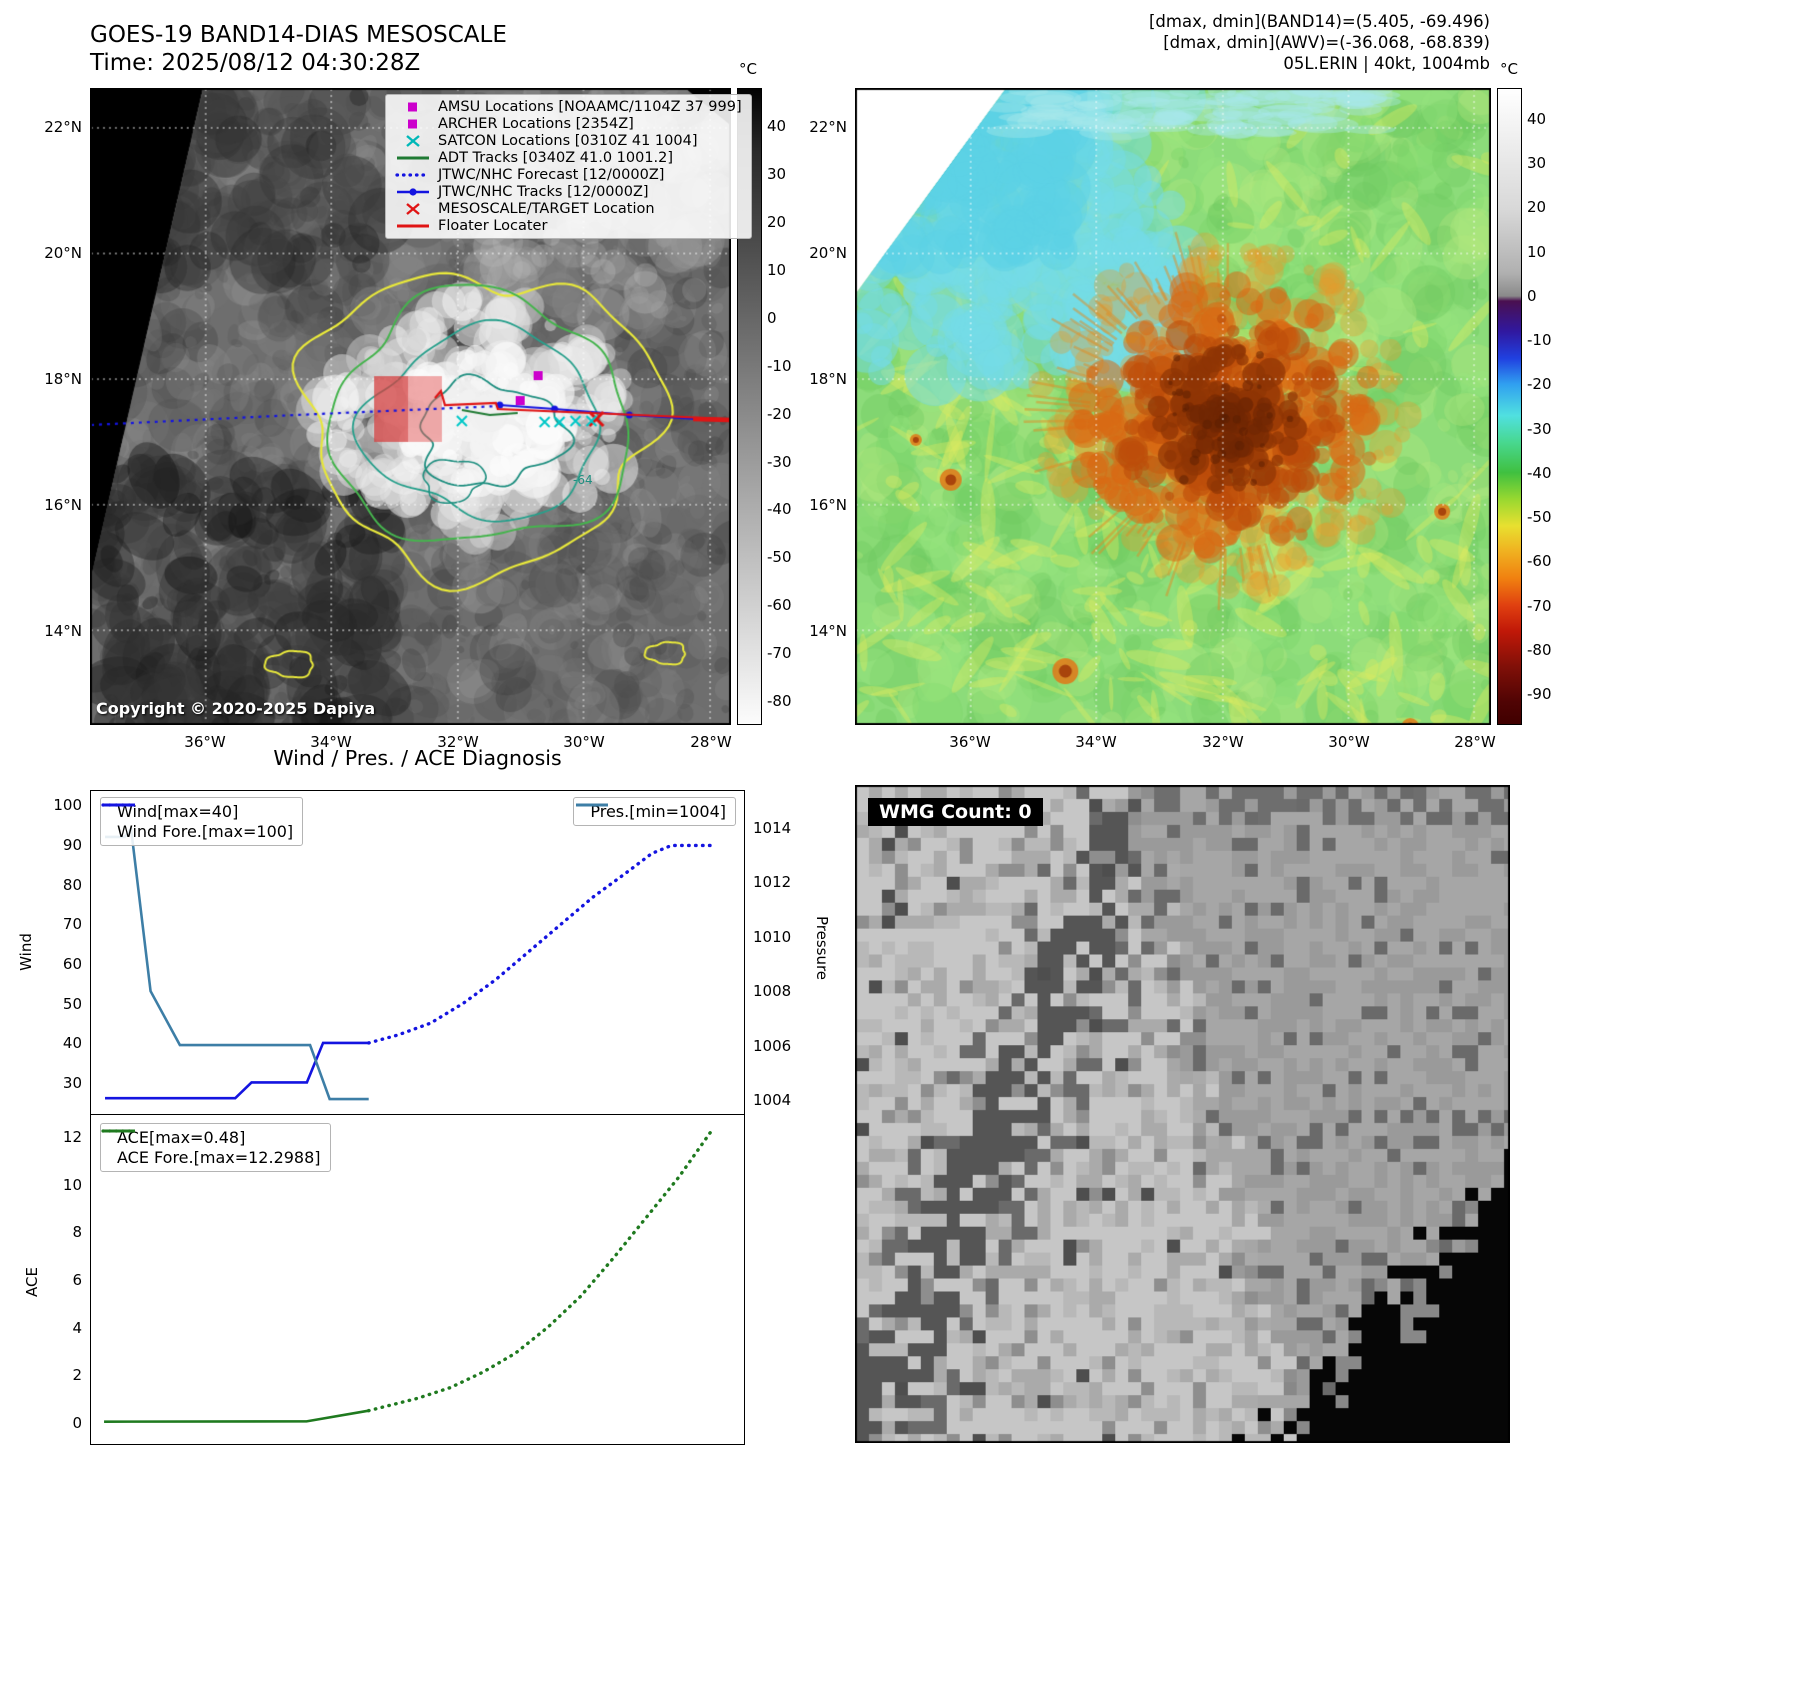  I want to click on legend-label: JTWC/NHC Forecast [12/0000Z], so click(551, 175).